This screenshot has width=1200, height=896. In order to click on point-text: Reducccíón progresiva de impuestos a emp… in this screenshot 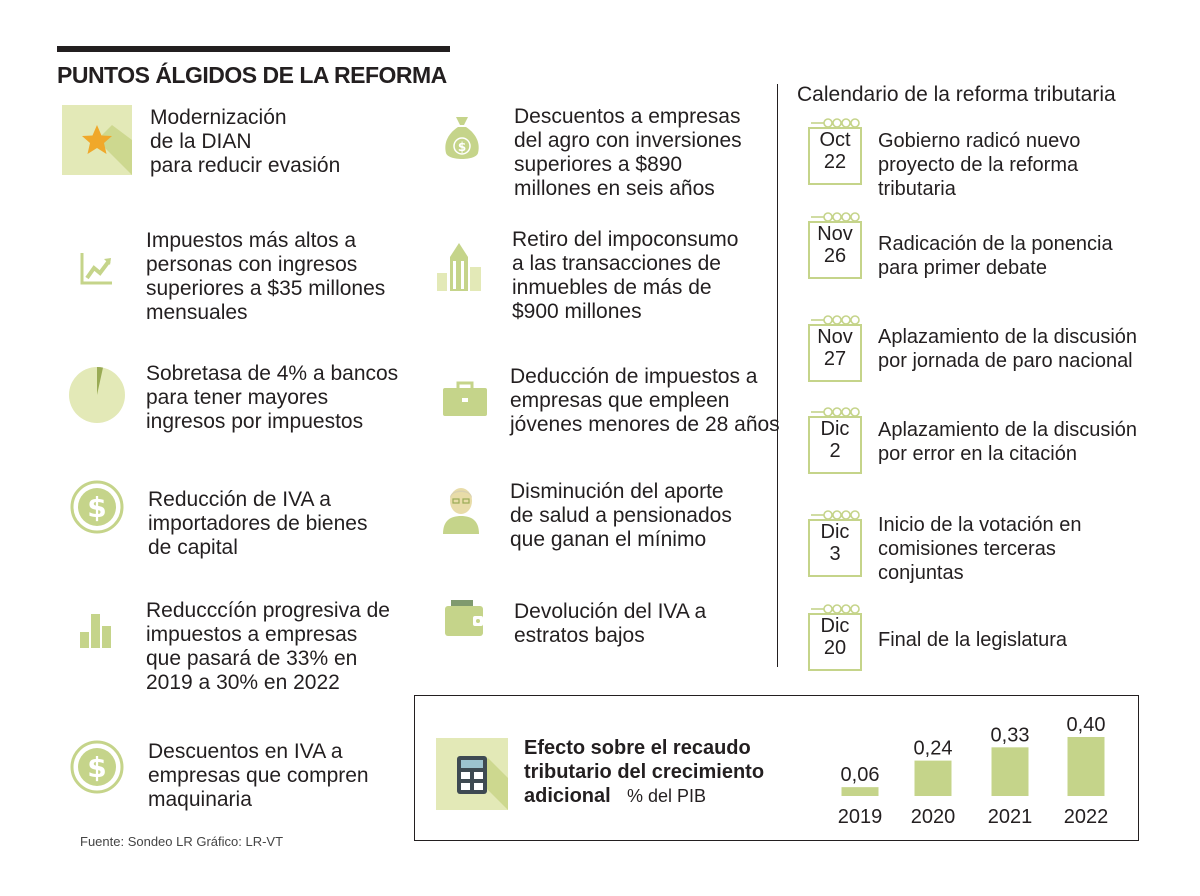, I will do `click(268, 646)`.